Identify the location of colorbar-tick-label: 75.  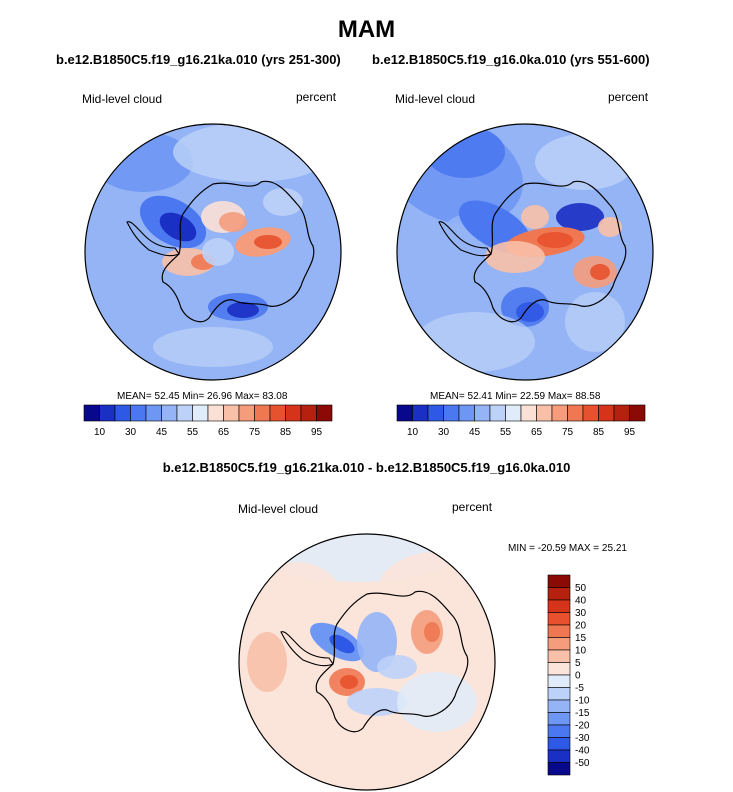
(255, 432).